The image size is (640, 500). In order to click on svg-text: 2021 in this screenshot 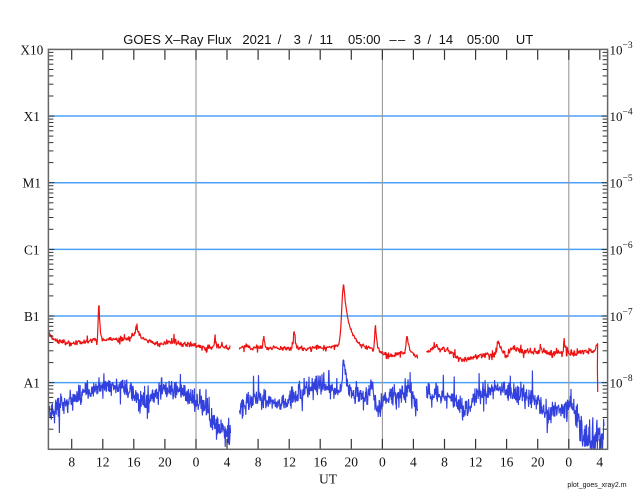, I will do `click(256, 39)`.